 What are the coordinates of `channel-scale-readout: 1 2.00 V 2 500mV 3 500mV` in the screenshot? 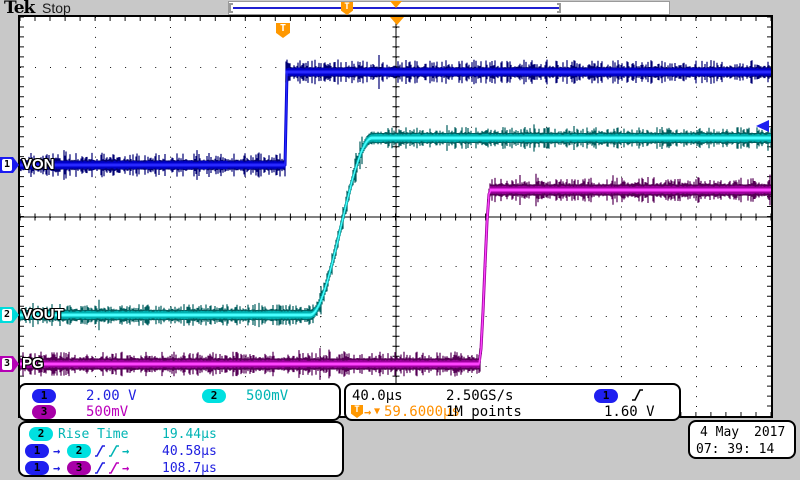 It's located at (179, 402).